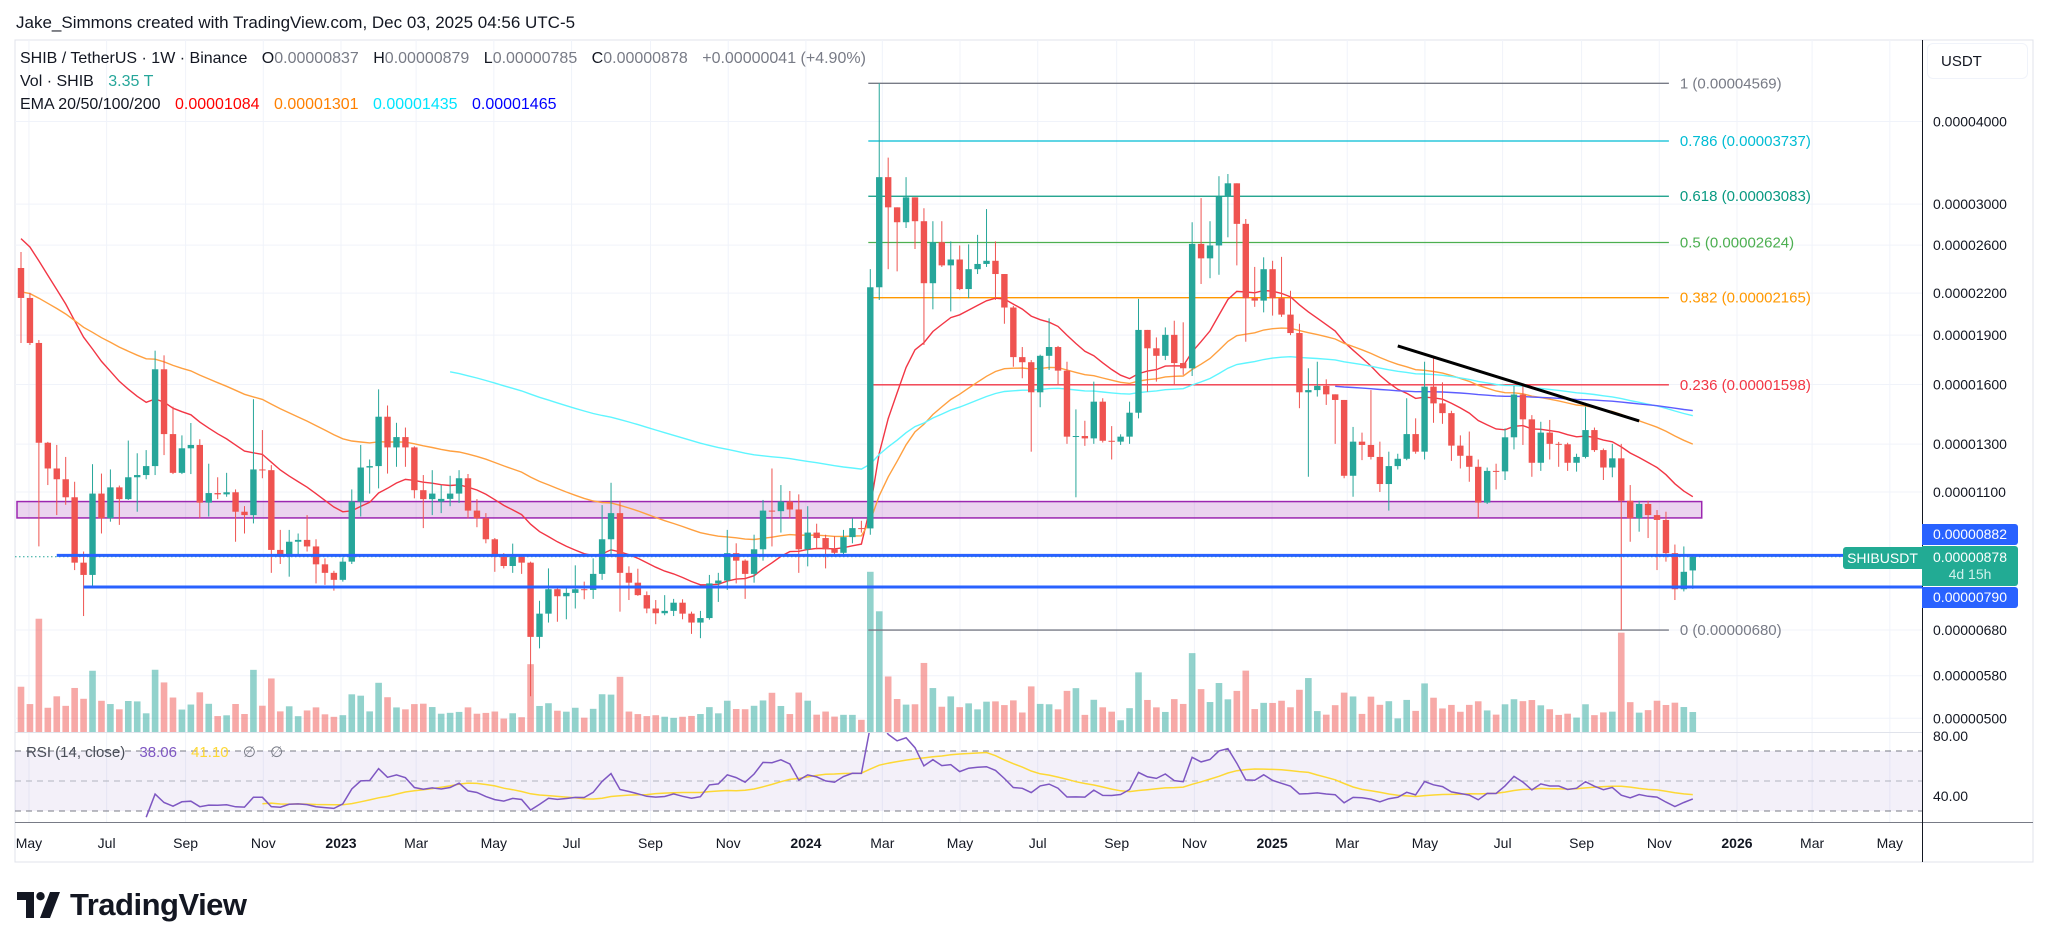 This screenshot has height=946, width=2048. Describe the element at coordinates (90, 104) in the screenshot. I see `ema-label: EMA 20/50/100/200` at that location.